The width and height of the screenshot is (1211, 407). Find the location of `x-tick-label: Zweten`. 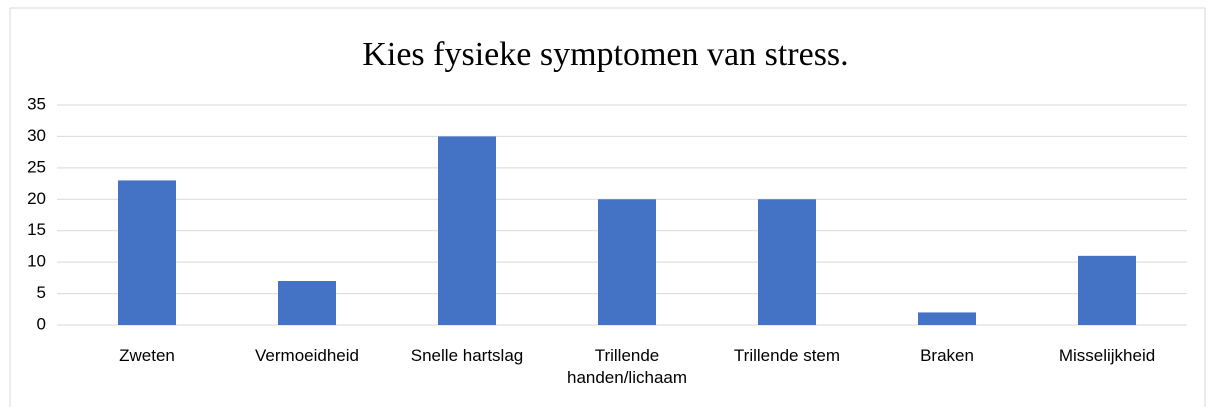

x-tick-label: Zweten is located at coordinates (147, 355).